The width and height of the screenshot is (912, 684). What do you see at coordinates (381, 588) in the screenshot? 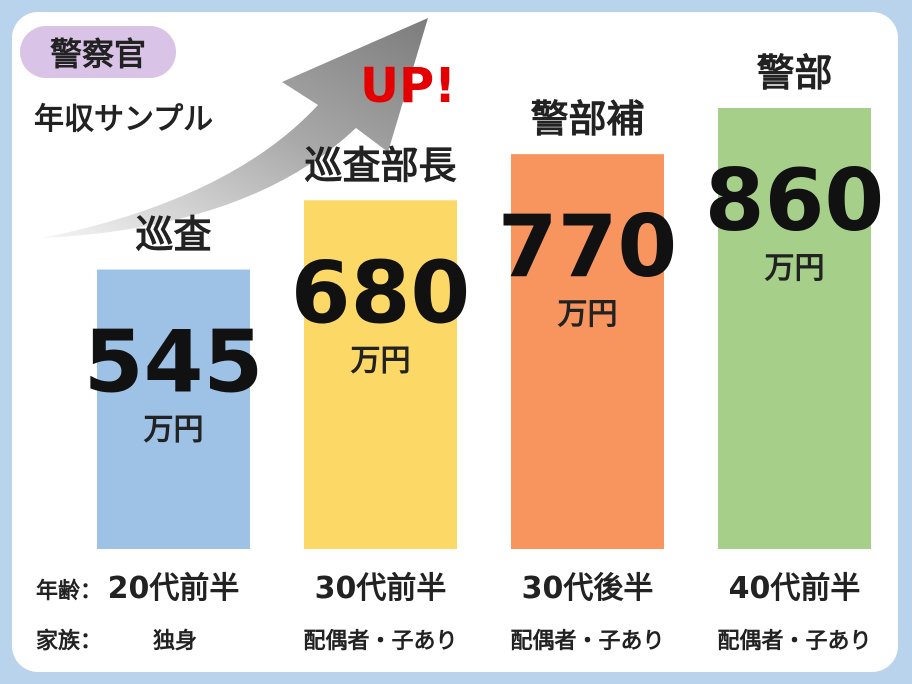
I see `age-label: 30代前半` at bounding box center [381, 588].